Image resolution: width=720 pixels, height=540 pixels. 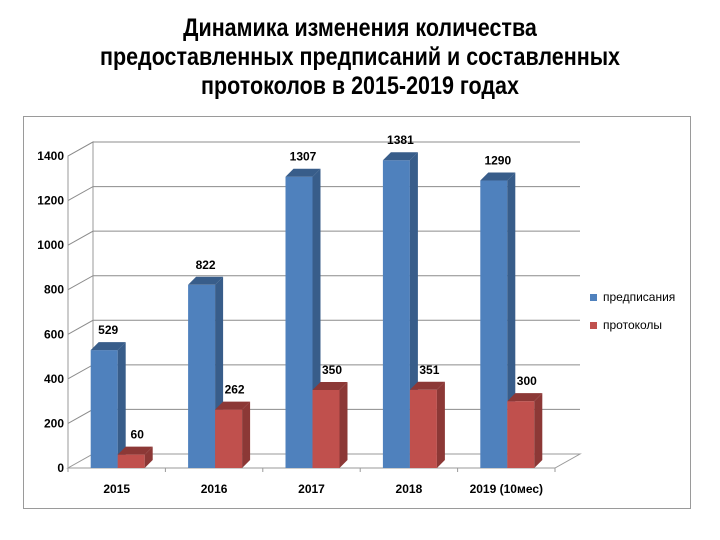 I want to click on data-label-series-1: 1307, so click(x=303, y=157).